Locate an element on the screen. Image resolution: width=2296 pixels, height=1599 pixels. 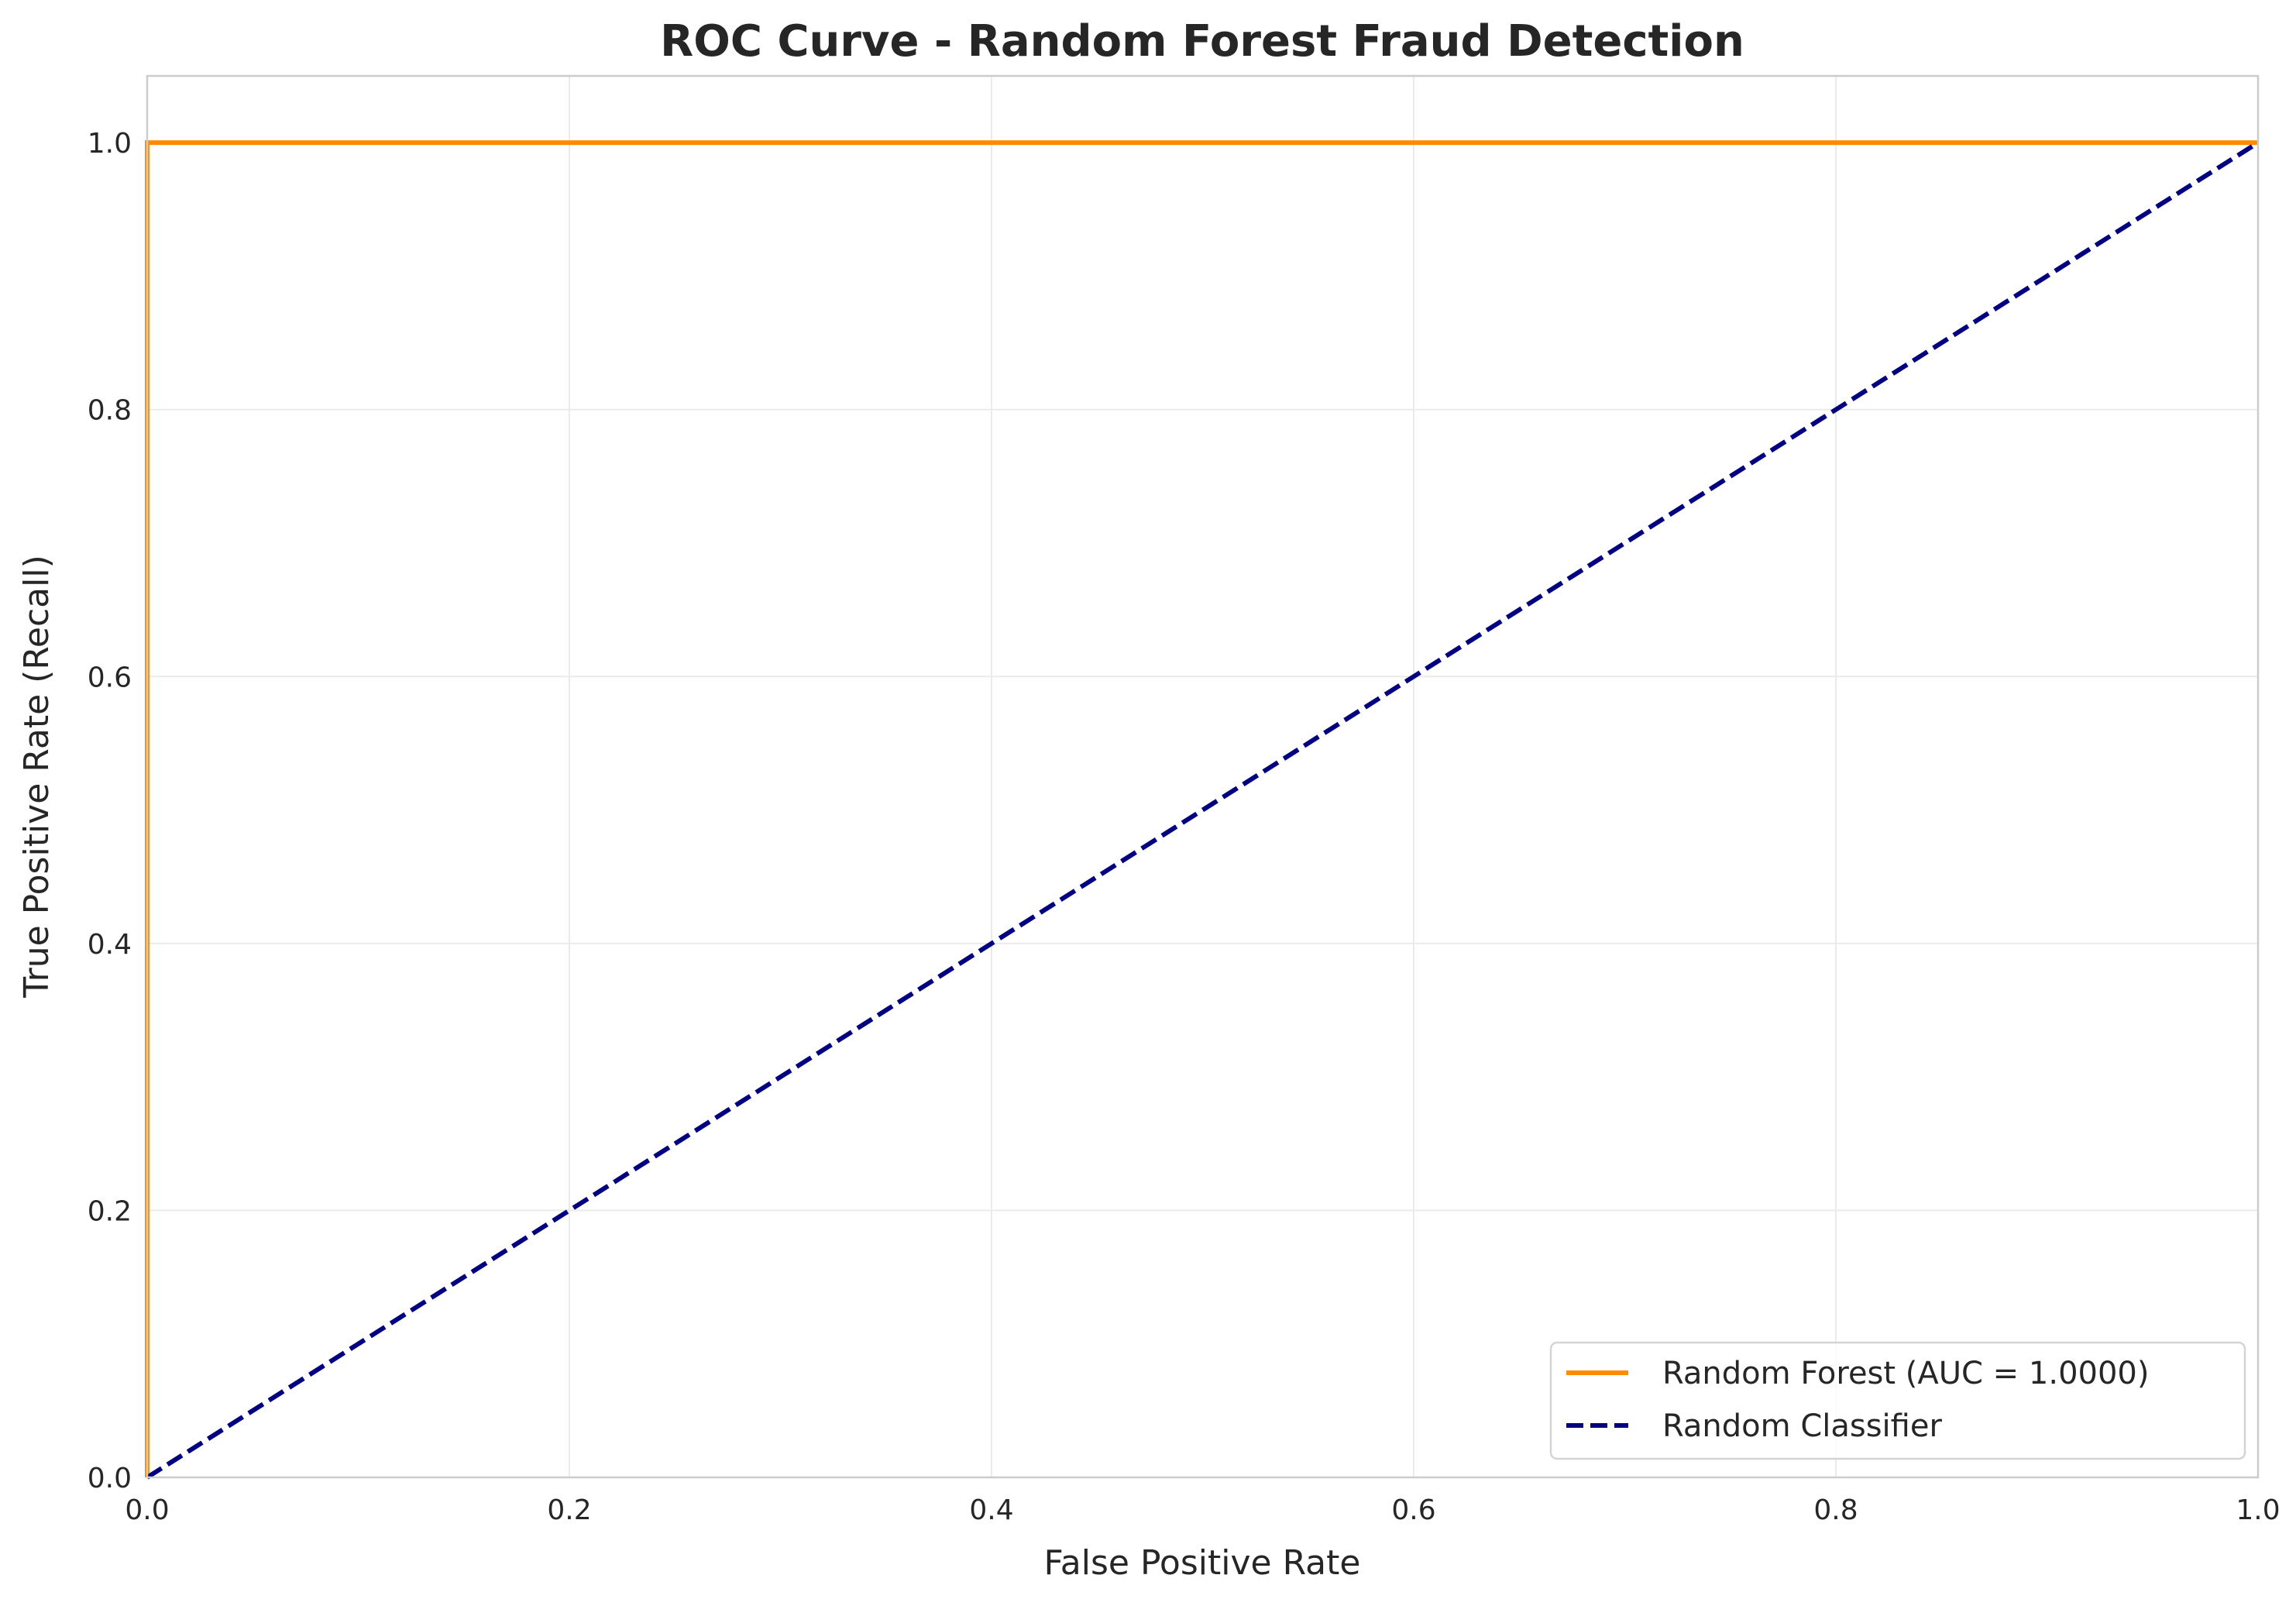
legend-label-random-classifier: Random Classifier is located at coordinates (1802, 1426).